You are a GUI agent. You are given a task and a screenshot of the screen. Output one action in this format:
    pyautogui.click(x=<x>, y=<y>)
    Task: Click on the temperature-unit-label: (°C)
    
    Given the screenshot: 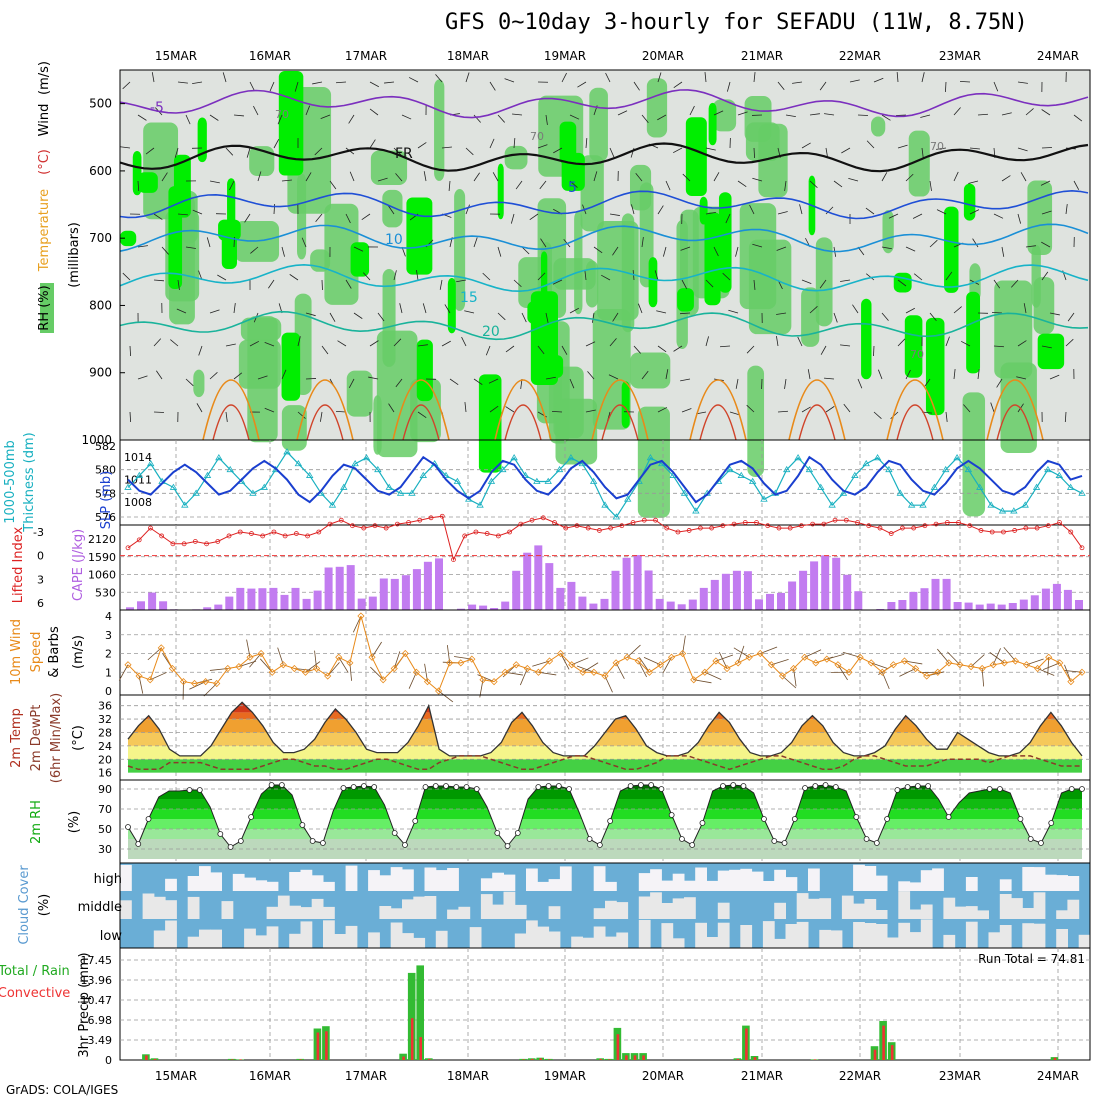 What is the action you would take?
    pyautogui.click(x=44, y=162)
    